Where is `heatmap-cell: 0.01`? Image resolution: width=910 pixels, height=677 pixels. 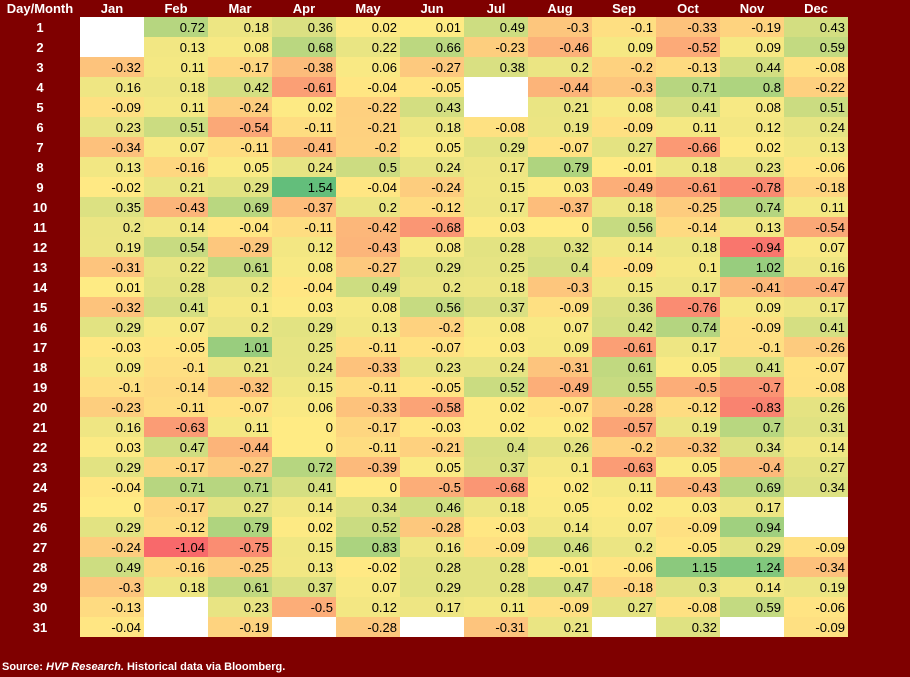
heatmap-cell: 0.01 is located at coordinates (112, 287).